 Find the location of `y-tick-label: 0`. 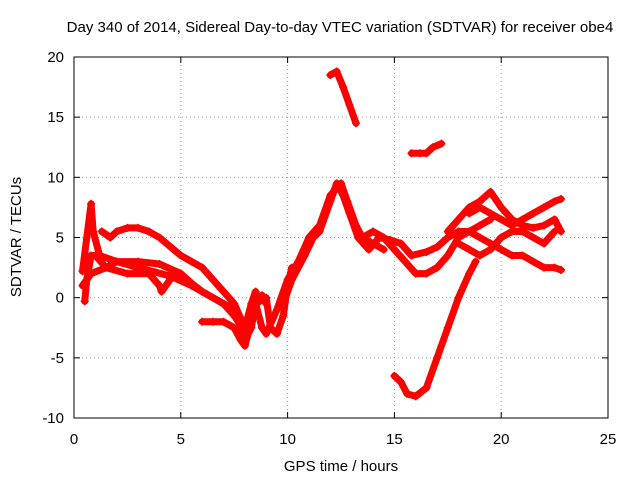

y-tick-label: 0 is located at coordinates (60, 298).